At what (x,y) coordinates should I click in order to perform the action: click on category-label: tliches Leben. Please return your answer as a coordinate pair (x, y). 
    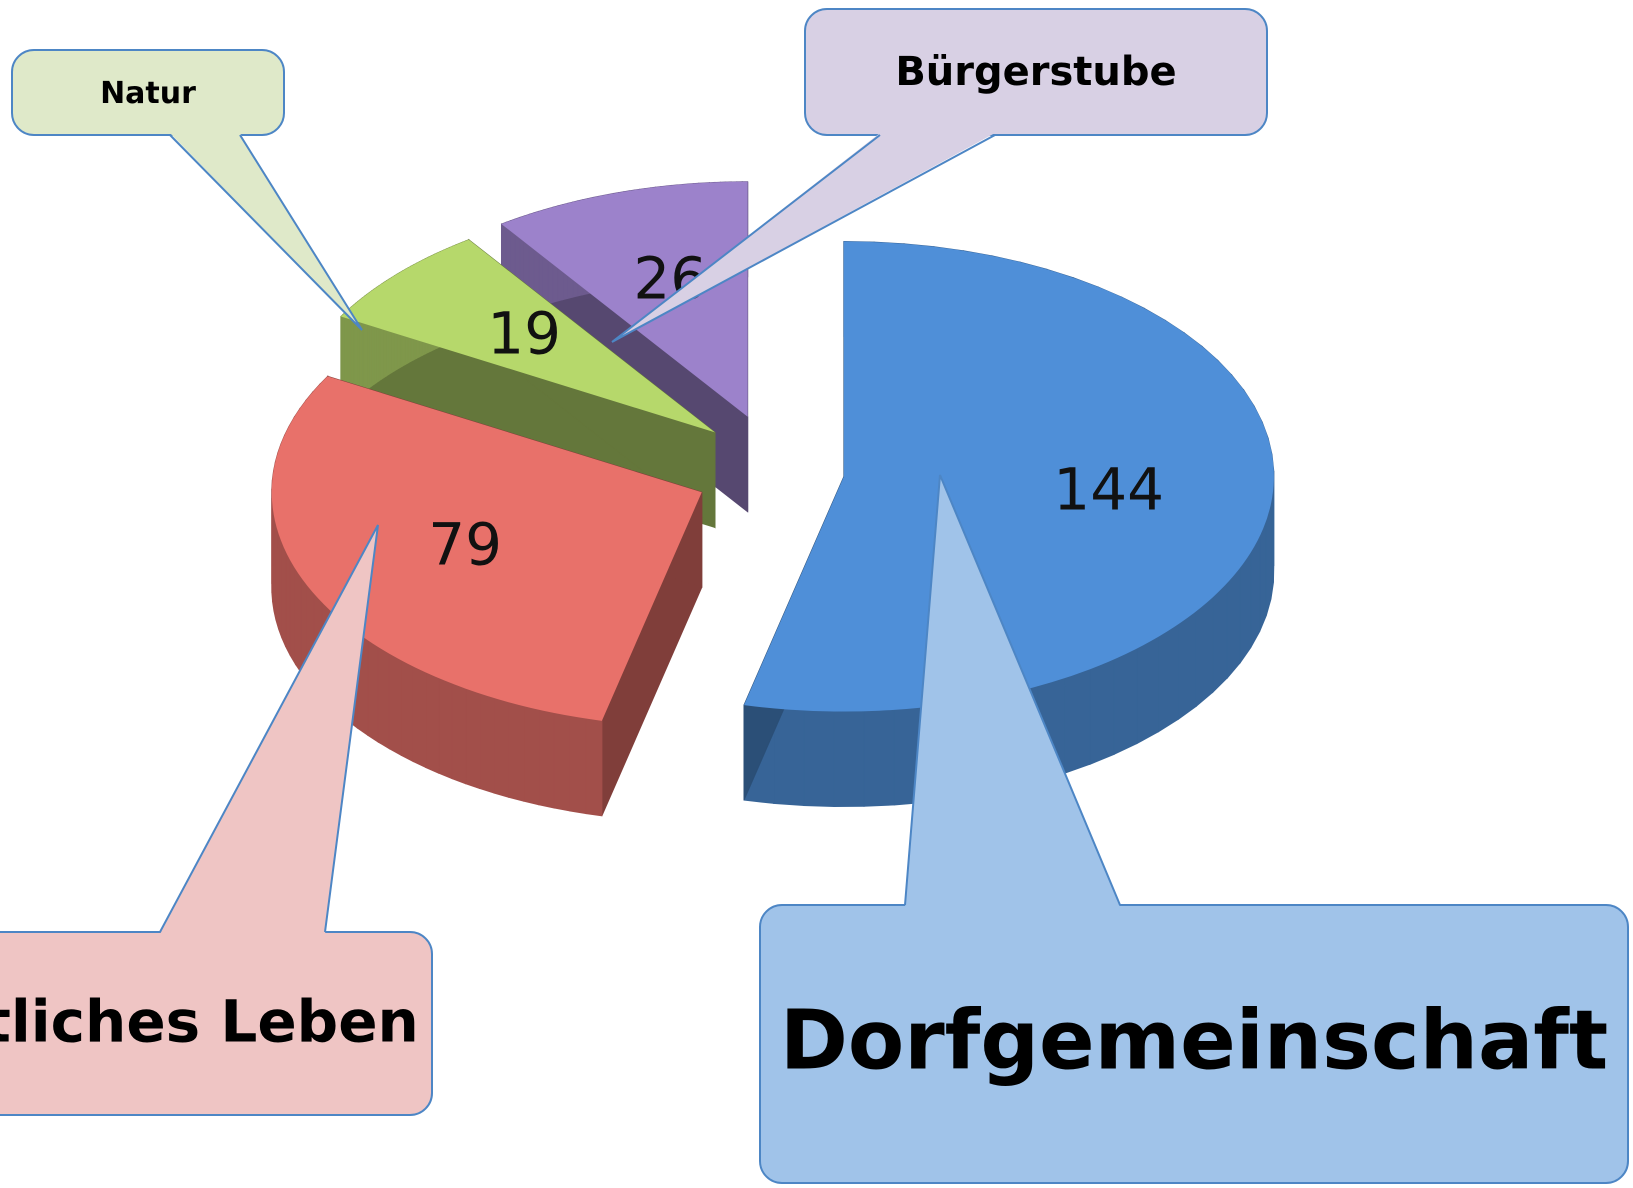
    Looking at the image, I should click on (209, 1022).